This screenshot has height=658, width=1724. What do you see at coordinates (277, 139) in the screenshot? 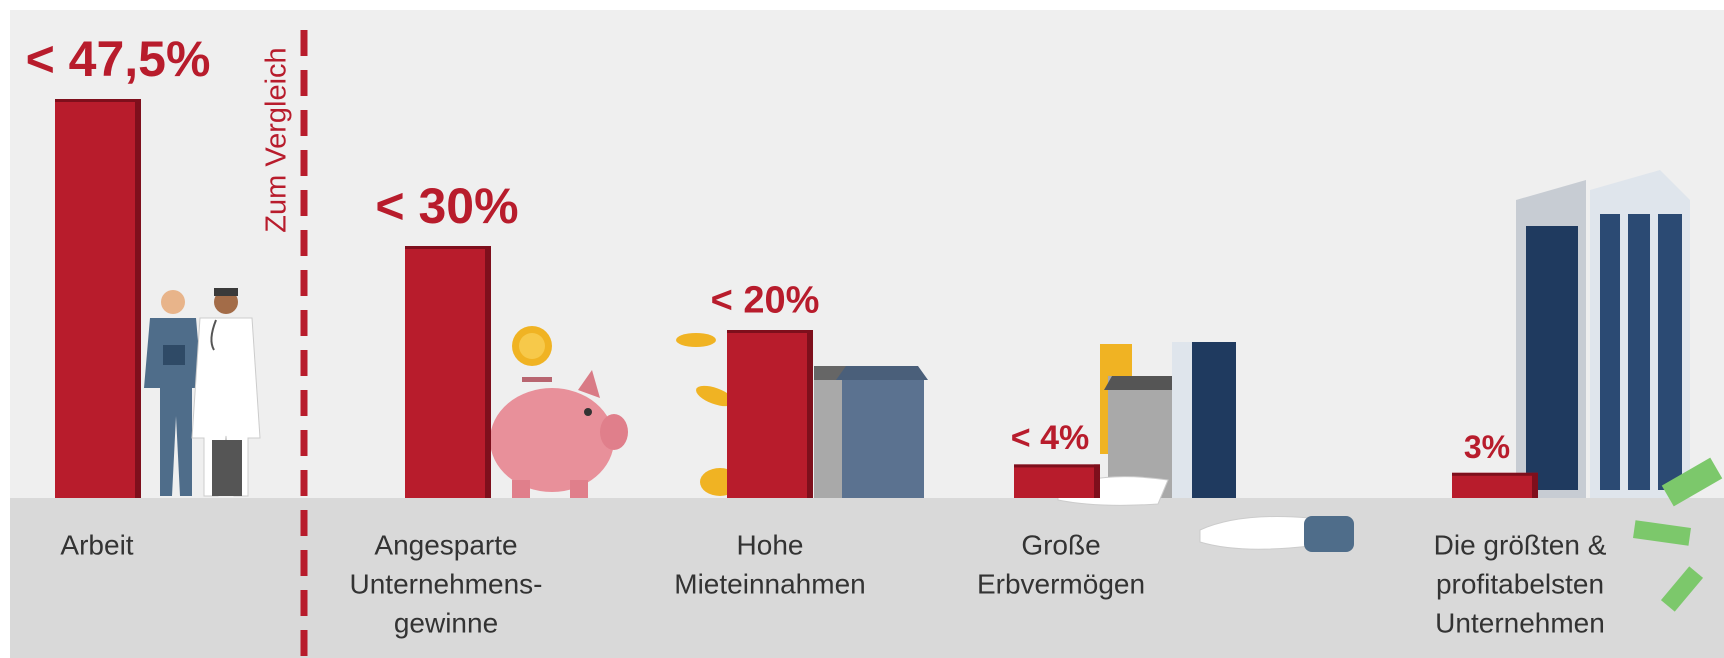
I see `annotation: Zum Vergleich` at bounding box center [277, 139].